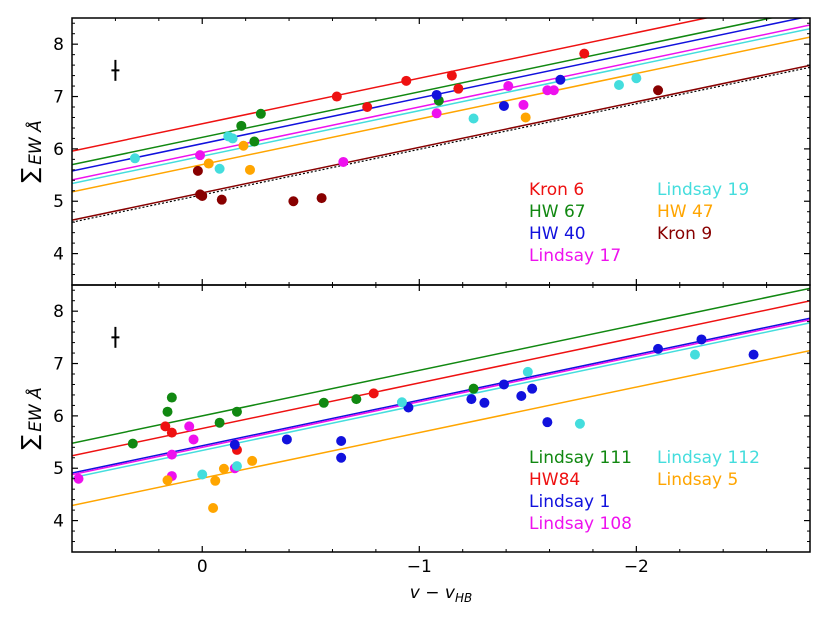 This screenshot has height=623, width=830. I want to click on legend-entry: HW 40, so click(557, 234).